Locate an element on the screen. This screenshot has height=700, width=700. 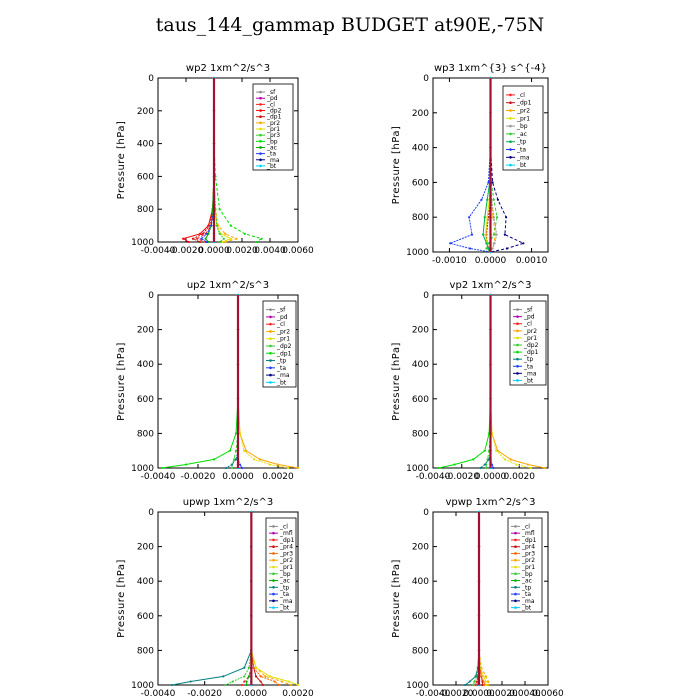
y-tick-label: 200 is located at coordinates (145, 331).